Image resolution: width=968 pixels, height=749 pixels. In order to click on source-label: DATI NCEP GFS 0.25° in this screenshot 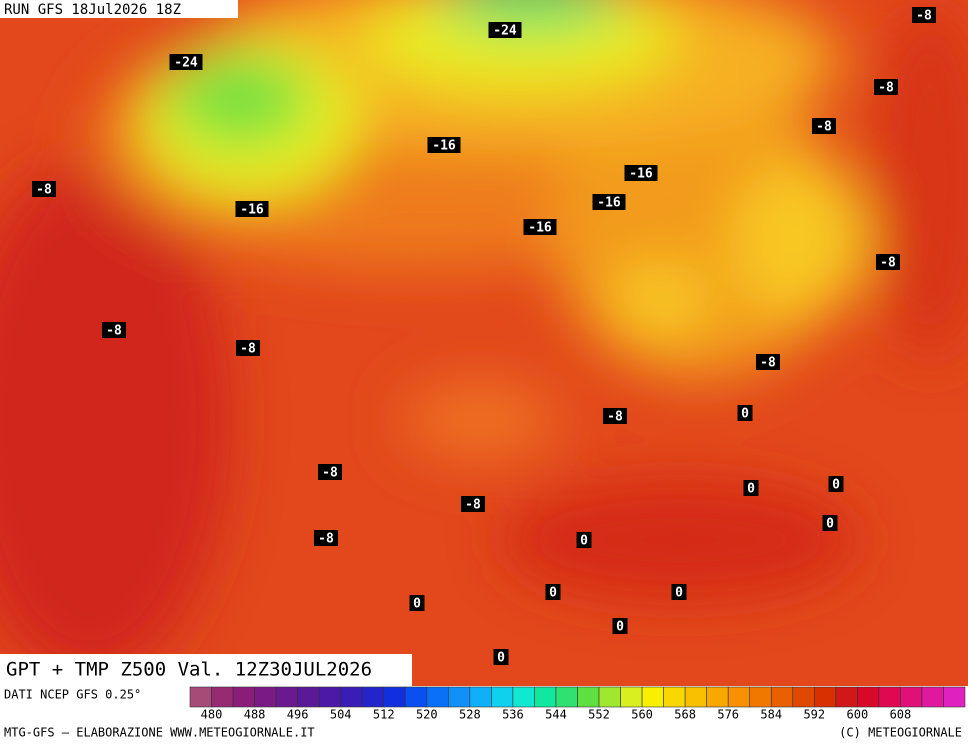, I will do `click(72, 695)`.